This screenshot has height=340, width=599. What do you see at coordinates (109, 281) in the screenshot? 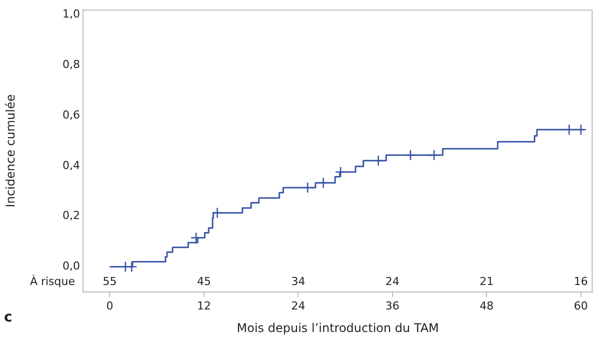
I see `annotation: 55` at bounding box center [109, 281].